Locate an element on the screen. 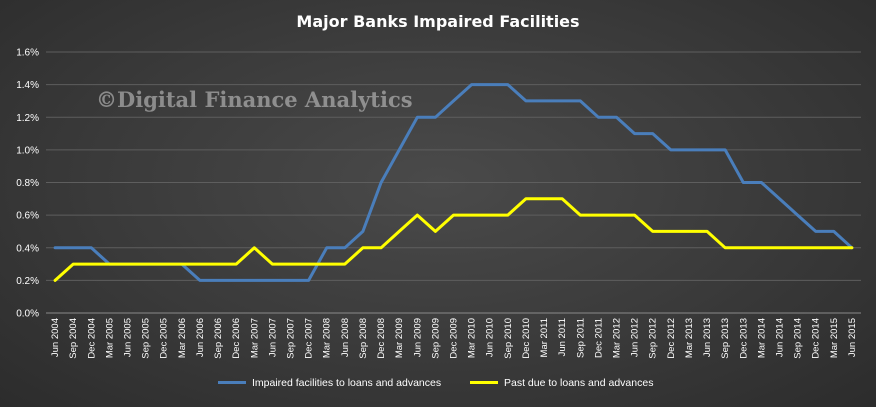  x-tick-label: Sep 2014 is located at coordinates (798, 338).